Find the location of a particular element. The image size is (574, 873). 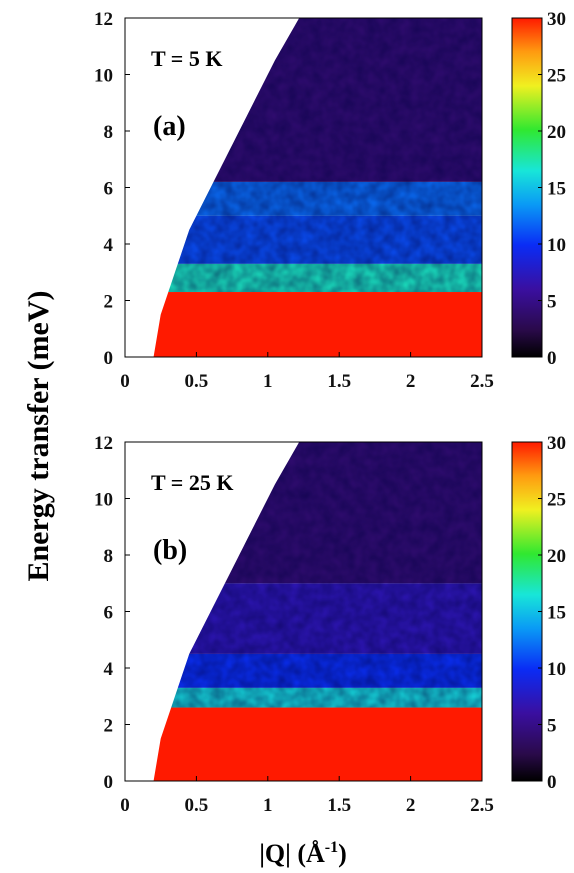

x-axis-label-sup: -1 is located at coordinates (331, 847).